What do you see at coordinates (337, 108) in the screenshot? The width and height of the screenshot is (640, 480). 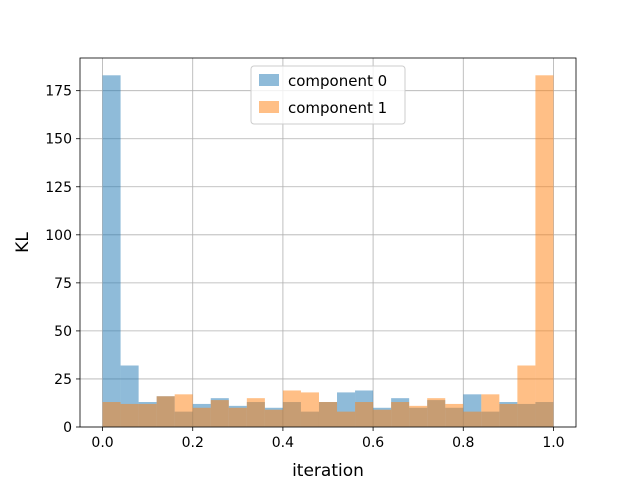 I see `legend-label-component-1: component 1` at bounding box center [337, 108].